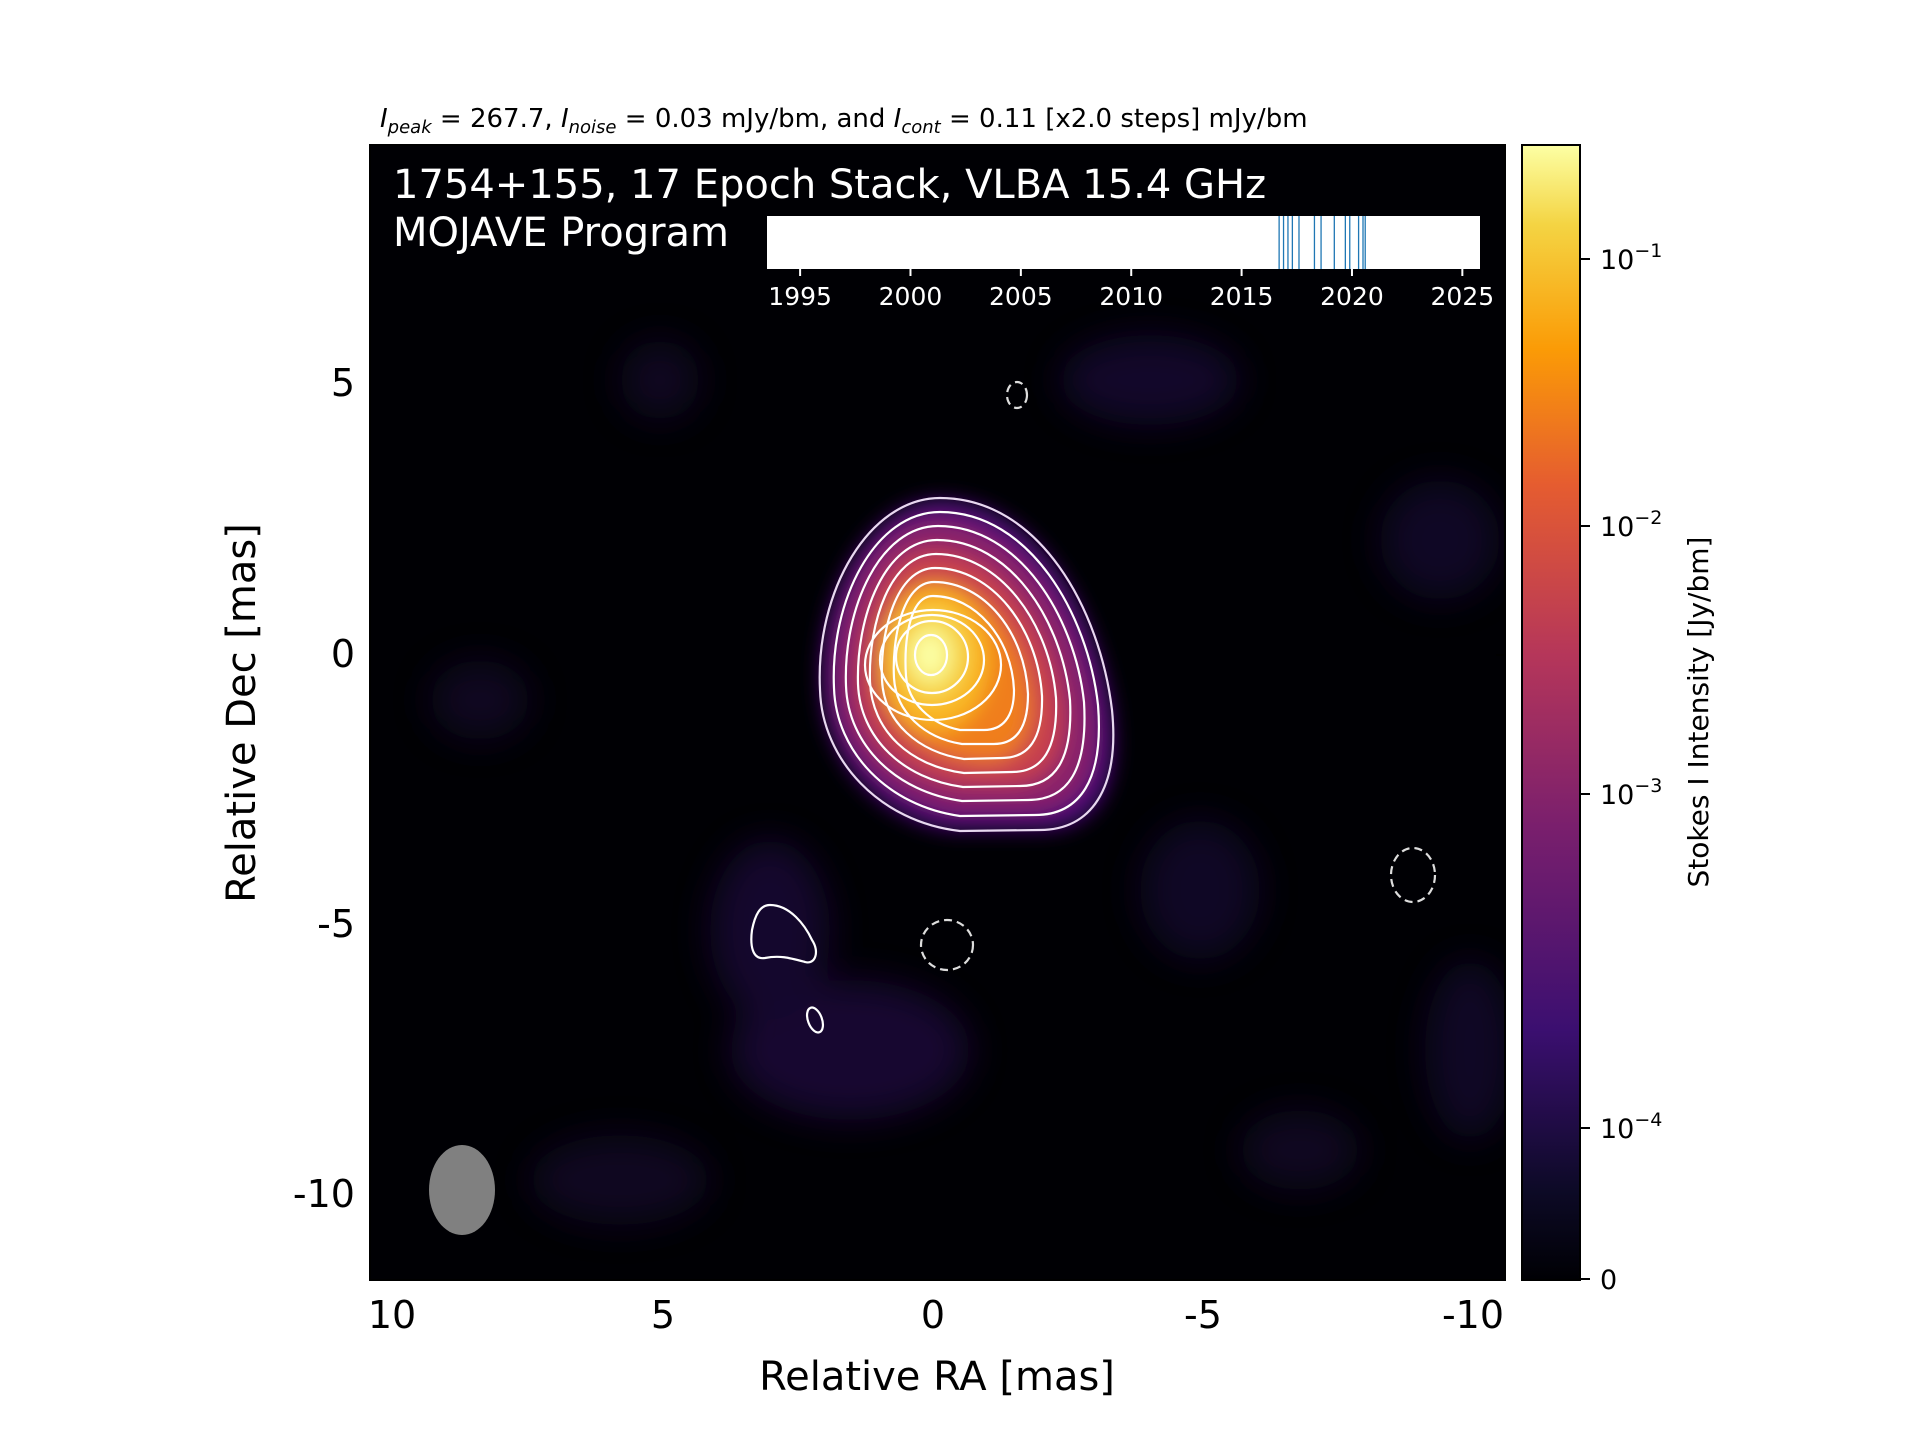 The width and height of the screenshot is (1920, 1444). What do you see at coordinates (336, 924) in the screenshot?
I see `y-tick-label: -5` at bounding box center [336, 924].